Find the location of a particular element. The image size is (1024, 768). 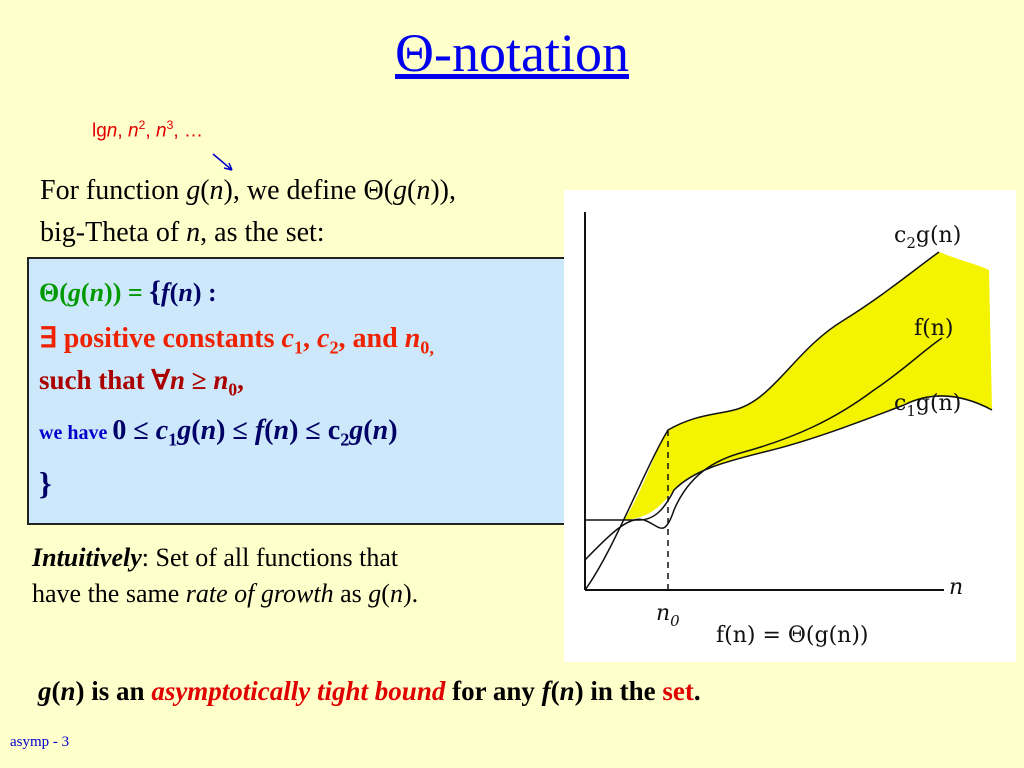

x-axis-label: n is located at coordinates (956, 587).